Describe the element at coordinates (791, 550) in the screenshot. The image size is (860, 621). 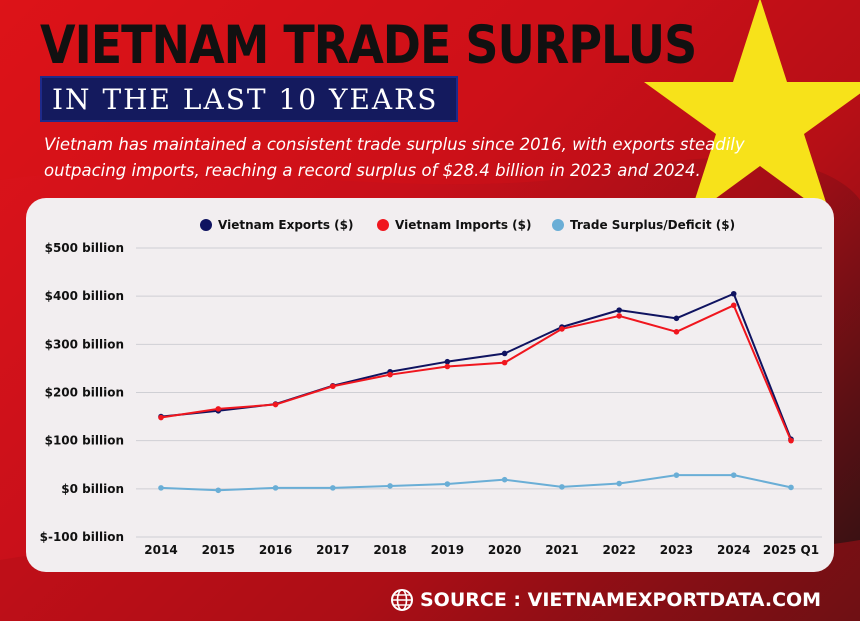
I see `x-tick-label: 2025 Q1` at that location.